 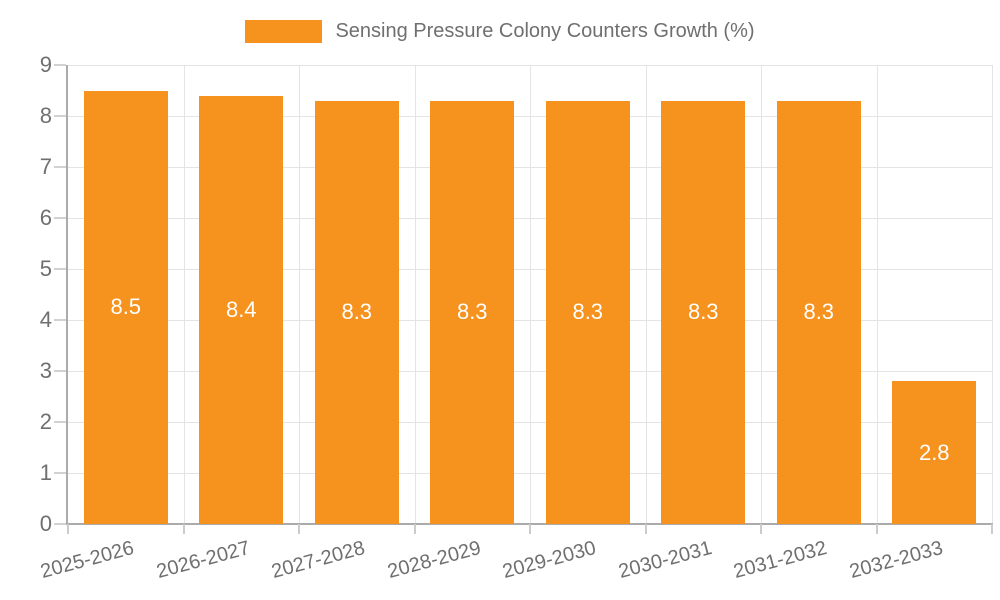 What do you see at coordinates (45, 217) in the screenshot?
I see `y-axis-tick-label: 6` at bounding box center [45, 217].